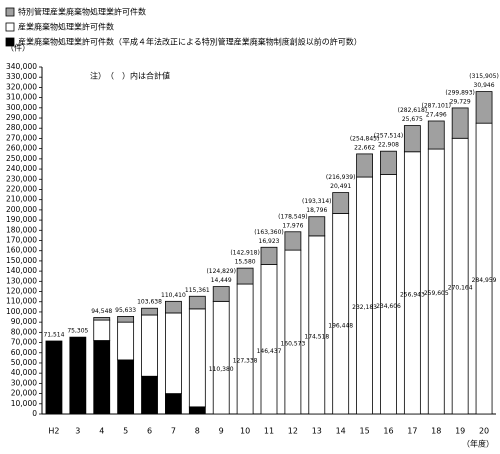  Describe the element at coordinates (21, 168) in the screenshot. I see `y-tick-label: 240,000` at that location.